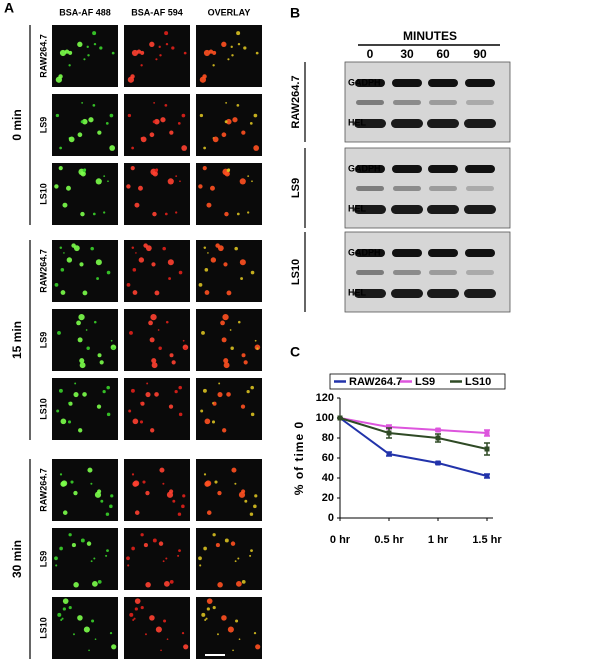 Image resolution: width=600 pixels, height=669 pixels. Describe the element at coordinates (375, 382) in the screenshot. I see `legend-label: RAW264.7` at that location.